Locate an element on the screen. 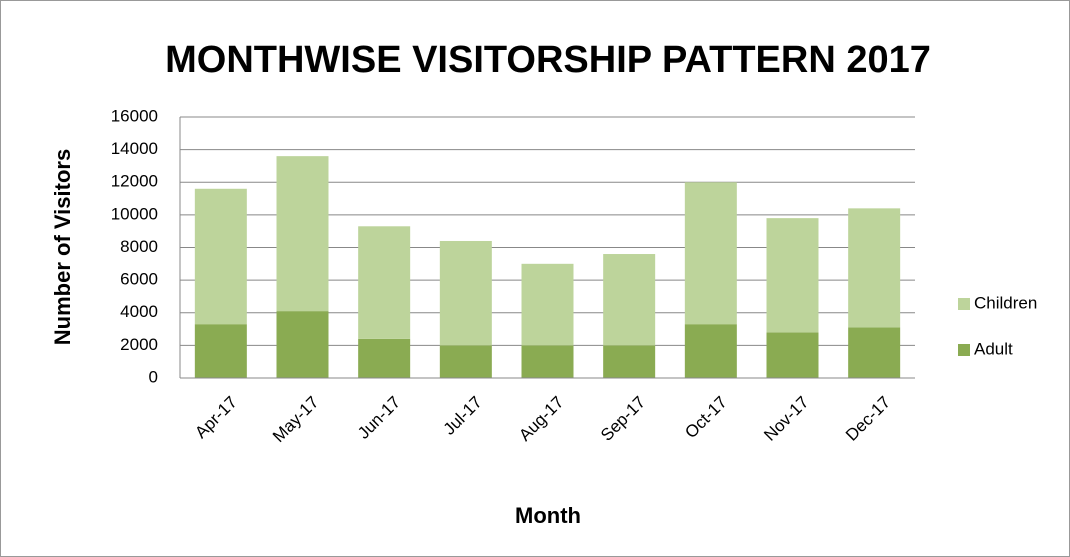 The width and height of the screenshot is (1070, 557). y-tick-label: 8000 is located at coordinates (139, 246).